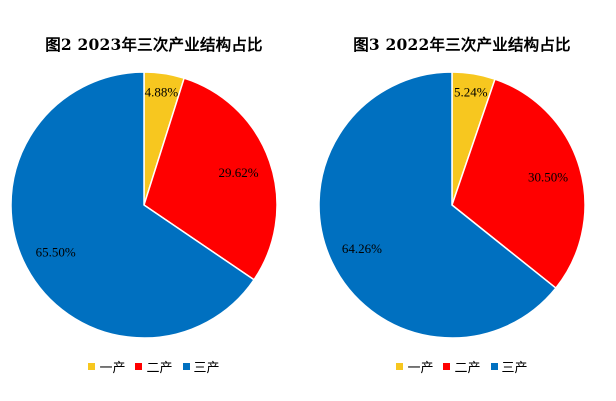 The width and height of the screenshot is (616, 401). I want to click on pie-data-label: 30.50%, so click(548, 177).